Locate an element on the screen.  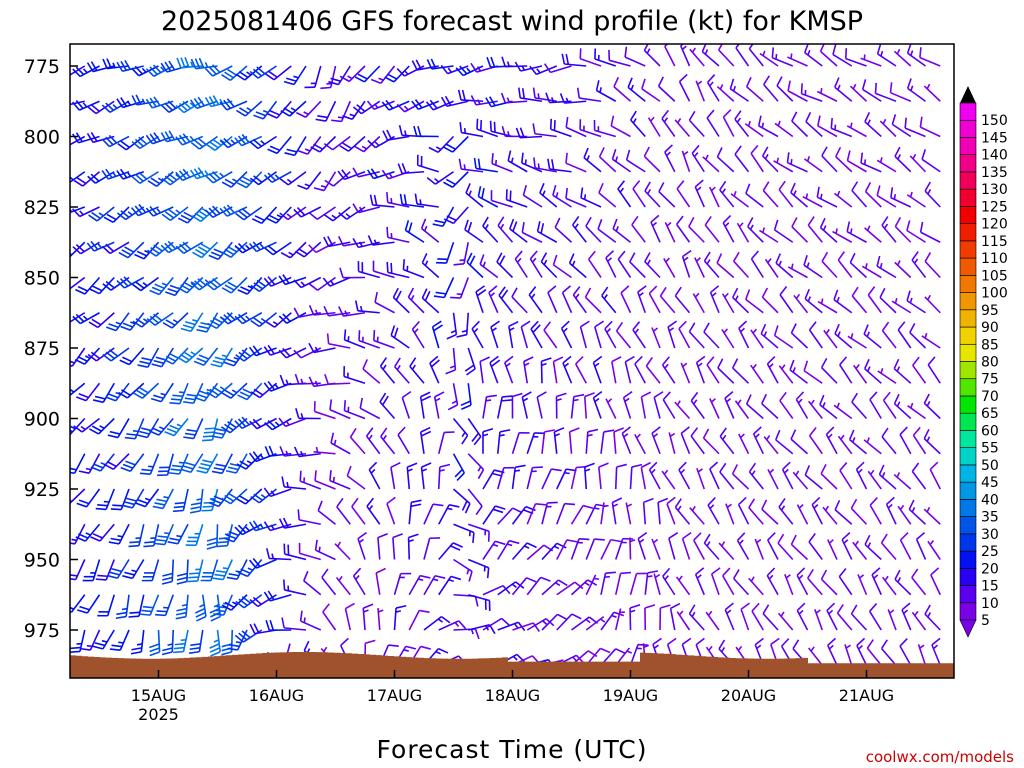
colorbar-top-arrow is located at coordinates (968, 94).